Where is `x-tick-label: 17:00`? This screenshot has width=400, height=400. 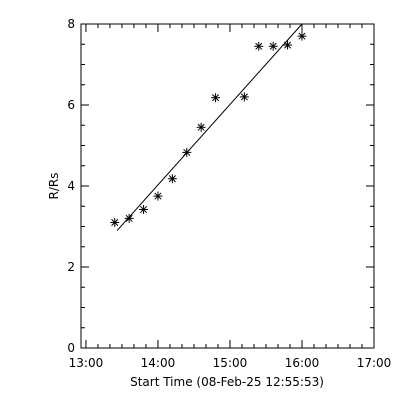
x-tick-label: 17:00 is located at coordinates (374, 363).